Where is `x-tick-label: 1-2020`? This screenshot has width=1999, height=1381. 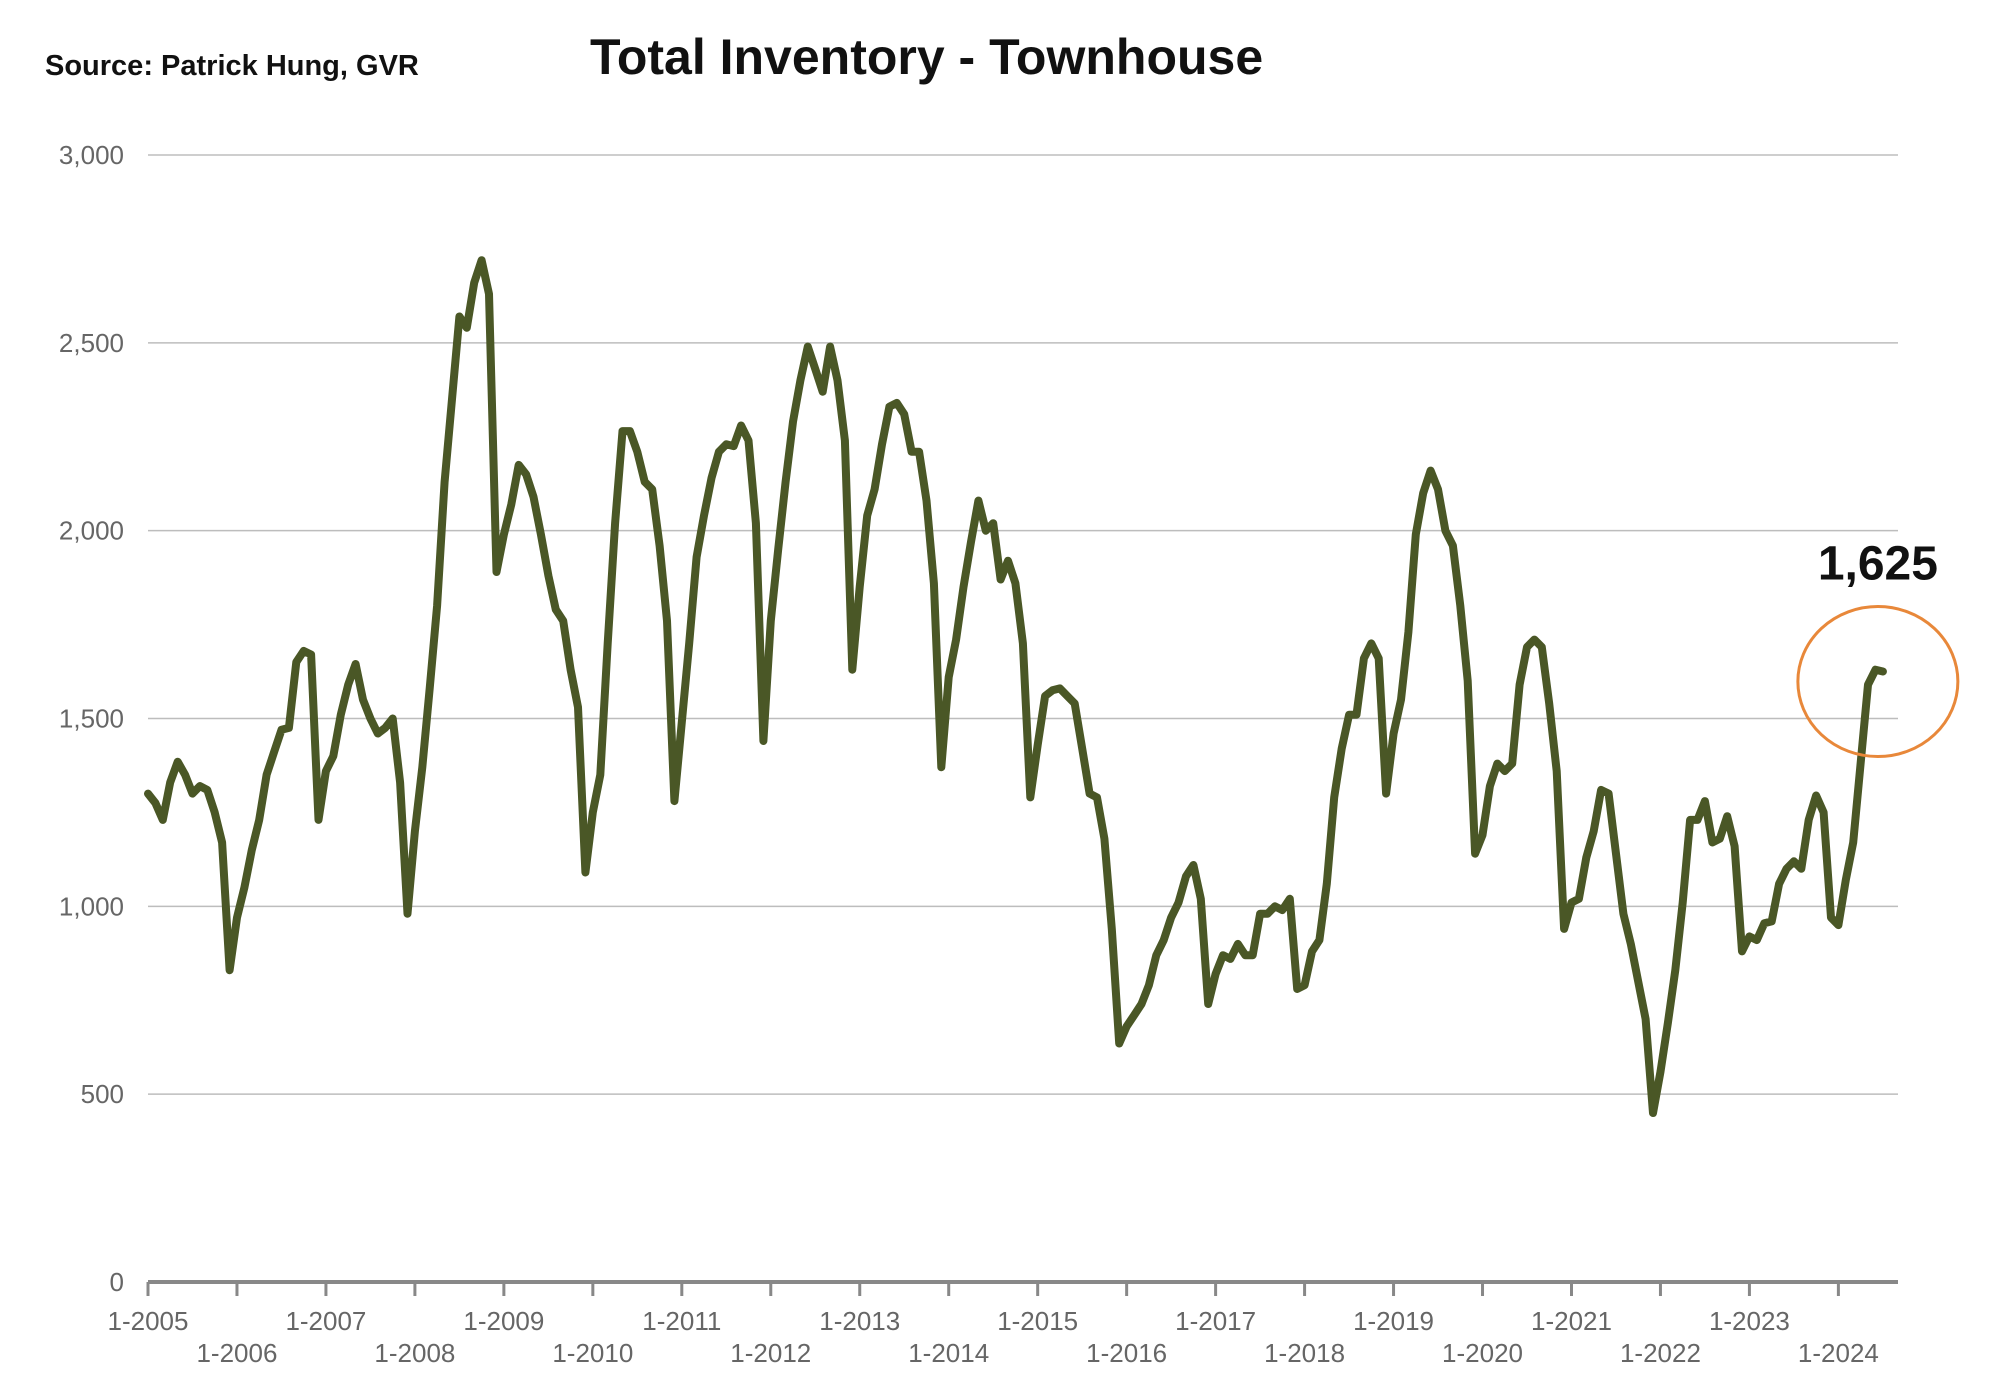 x-tick-label: 1-2020 is located at coordinates (1482, 1353).